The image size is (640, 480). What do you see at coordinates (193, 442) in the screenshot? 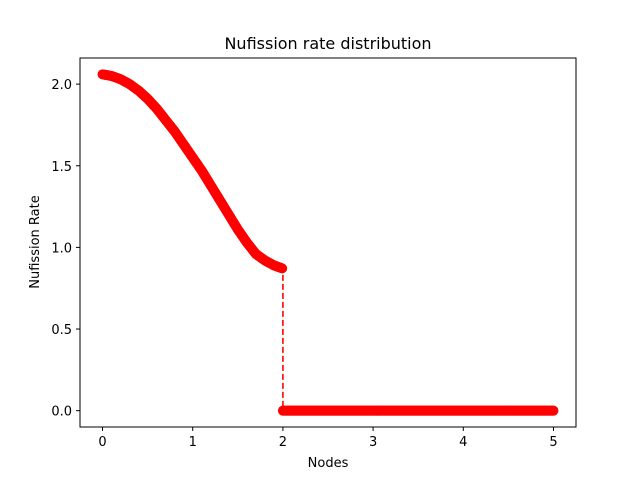
I see `x-tick-label: 1` at bounding box center [193, 442].